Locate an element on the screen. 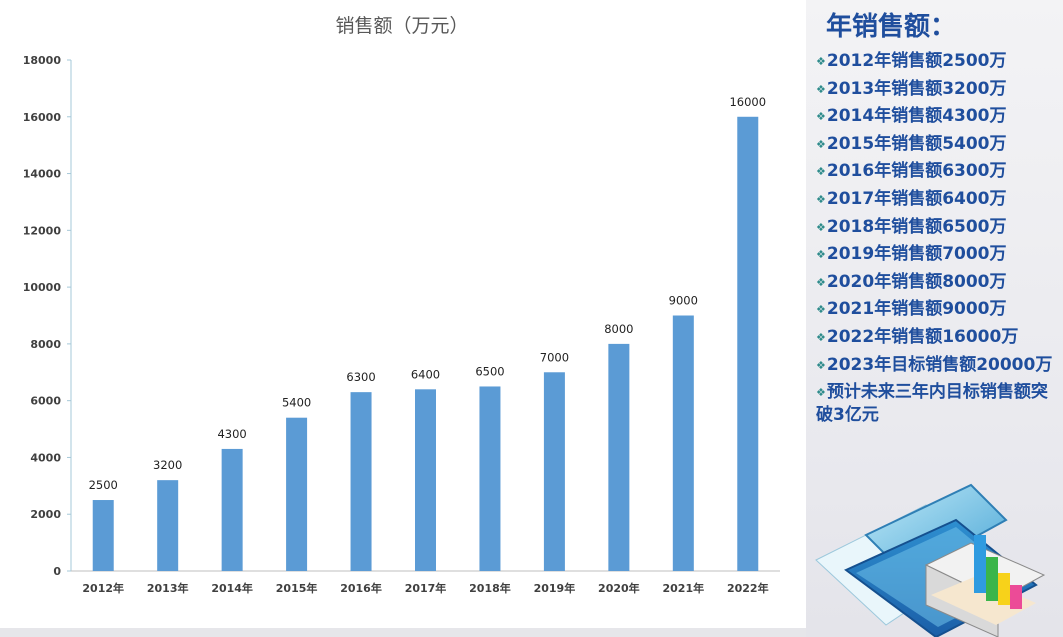 The image size is (1063, 637). summary-list-item: ❖2014年销售额4300万 is located at coordinates (937, 116).